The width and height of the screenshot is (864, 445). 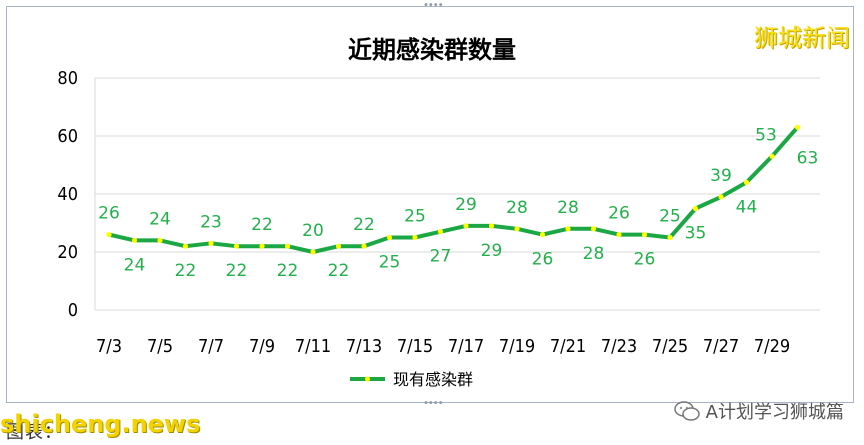 I want to click on data-label: 53, so click(x=766, y=135).